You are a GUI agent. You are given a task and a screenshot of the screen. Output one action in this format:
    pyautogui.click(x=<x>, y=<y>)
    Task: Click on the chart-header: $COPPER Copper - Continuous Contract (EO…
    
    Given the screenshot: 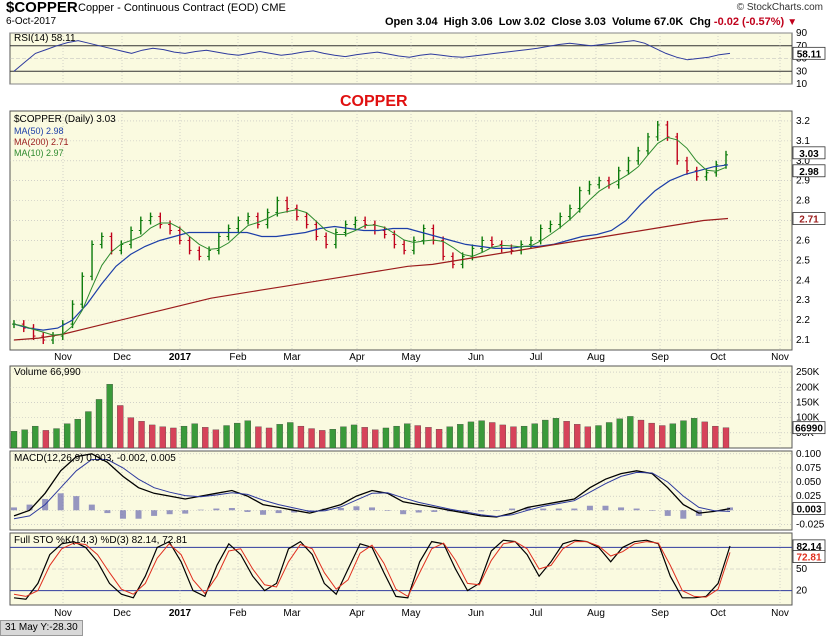 What is the action you would take?
    pyautogui.click(x=414, y=15)
    